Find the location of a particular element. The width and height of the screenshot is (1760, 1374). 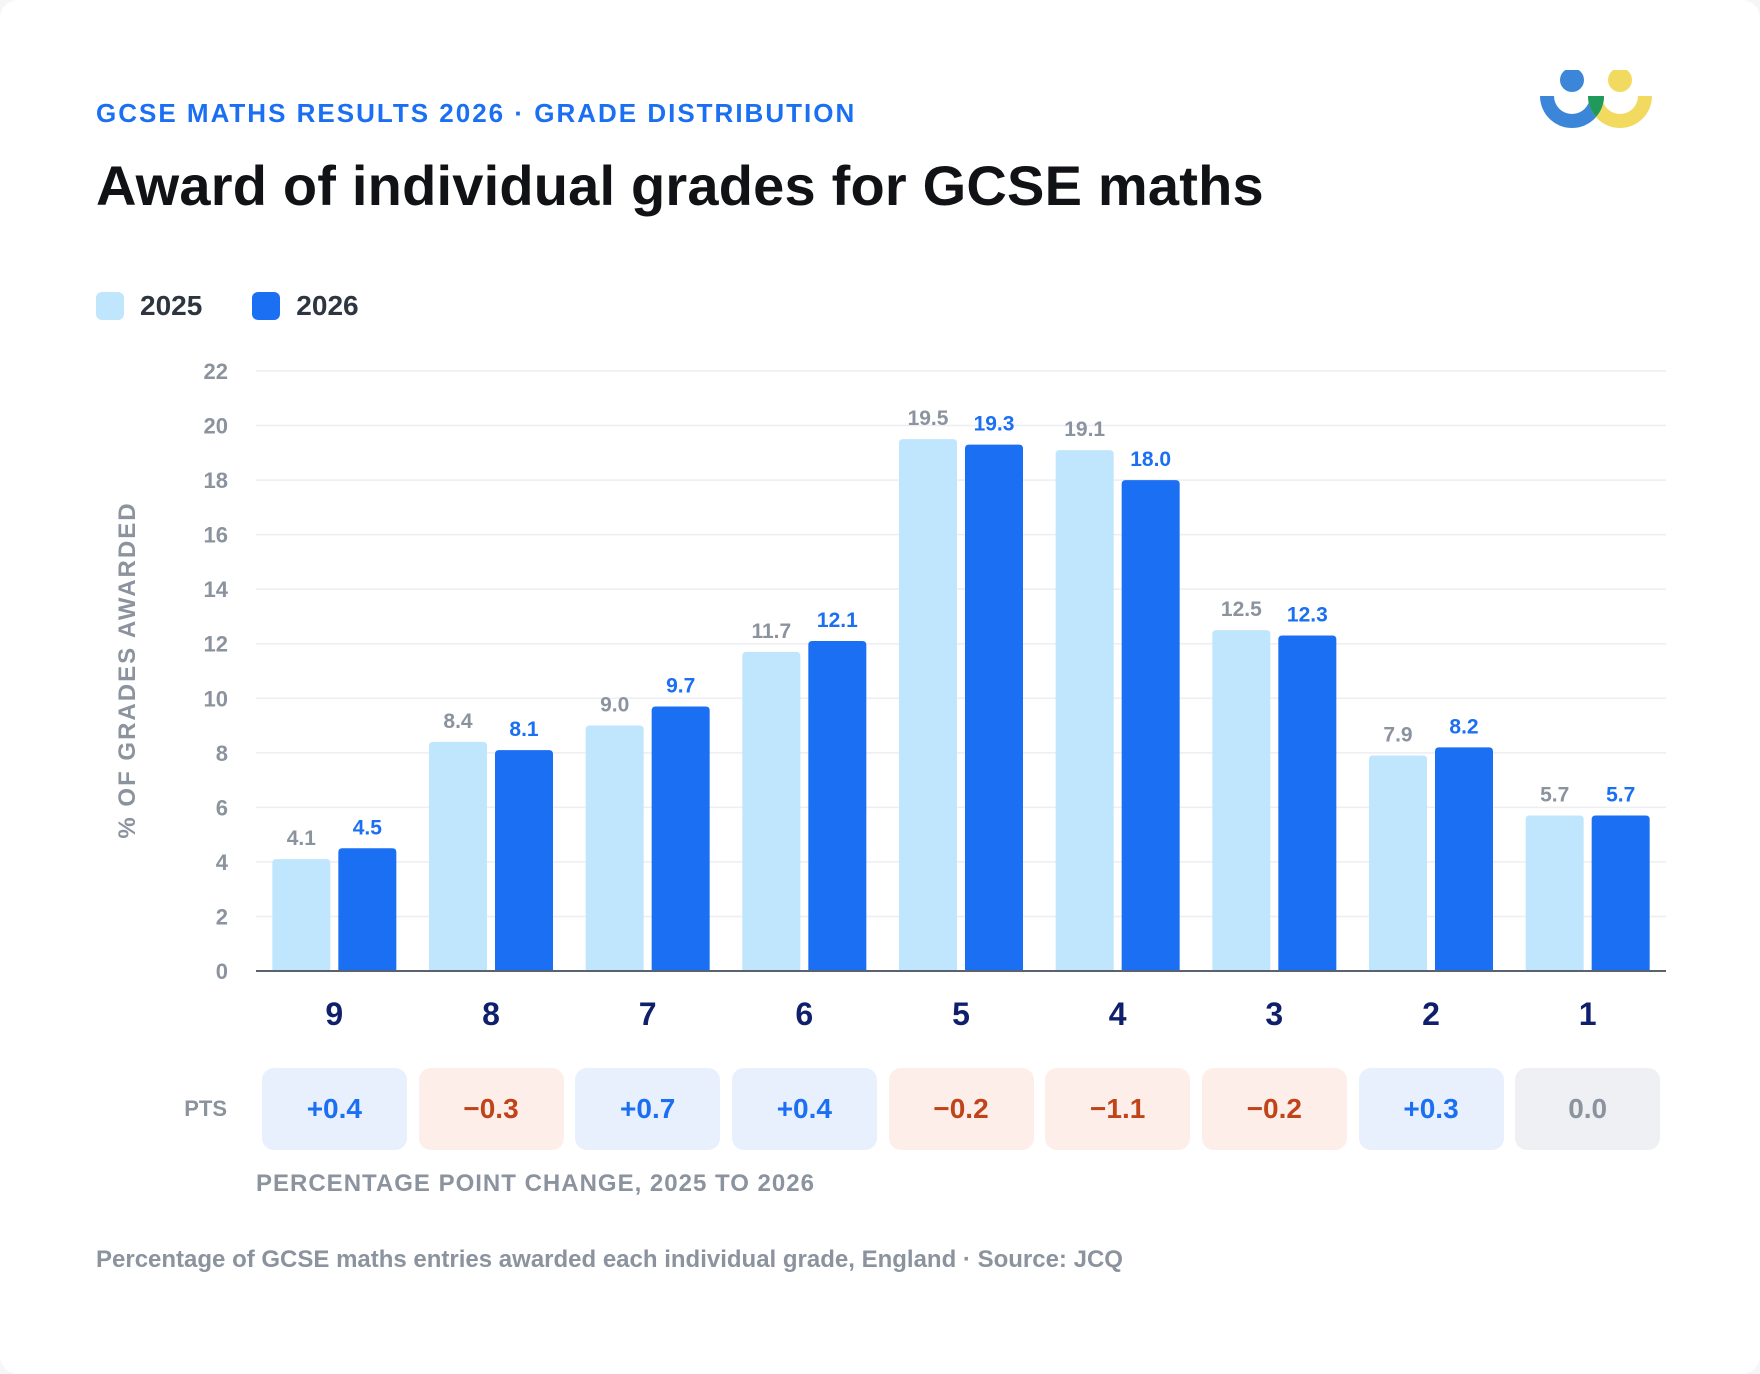

data-label-2026-grade-9: 4.5 is located at coordinates (368, 827).